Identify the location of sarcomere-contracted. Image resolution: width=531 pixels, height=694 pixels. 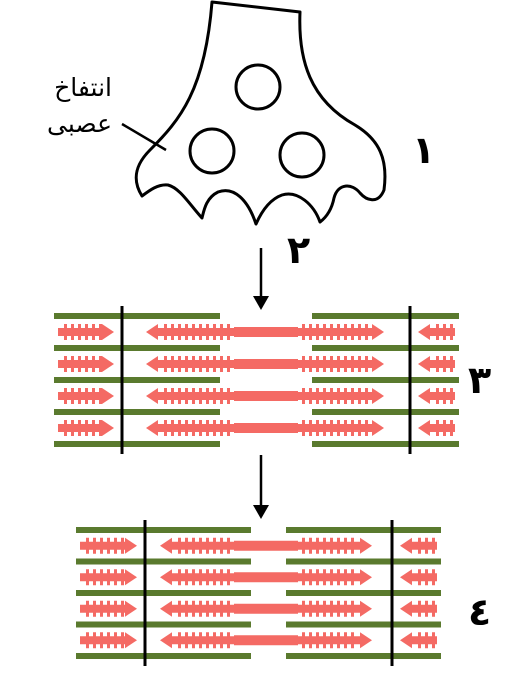
(258, 593).